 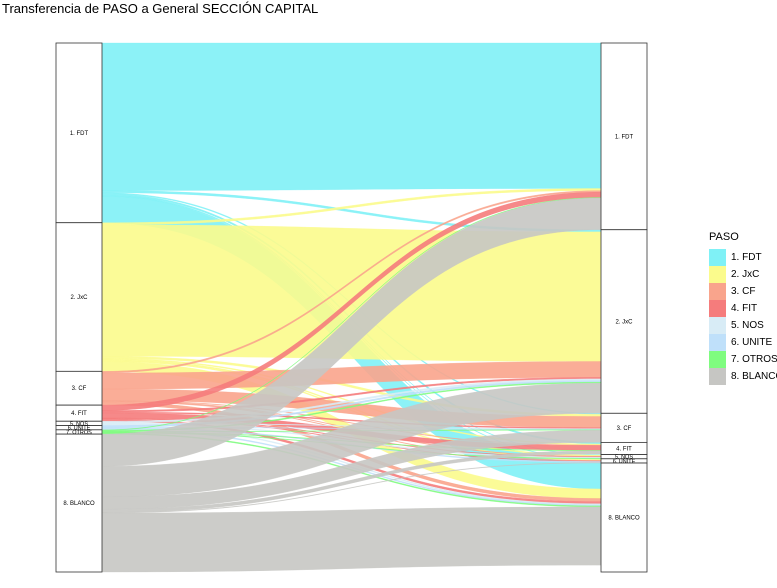 I want to click on legend-label: 6. UNITE, so click(x=752, y=342).